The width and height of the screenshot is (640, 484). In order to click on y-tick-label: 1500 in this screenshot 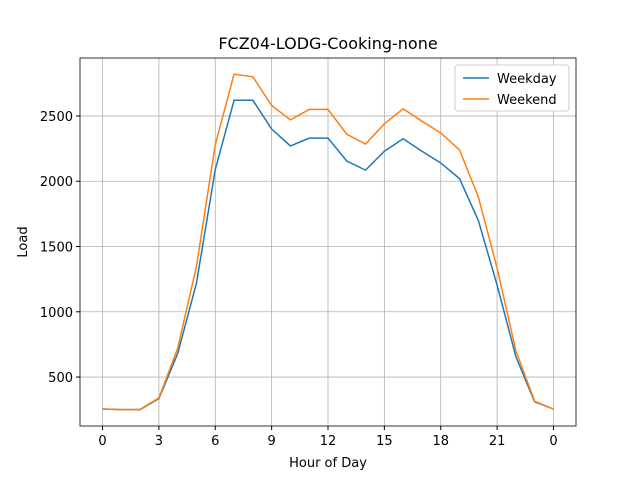, I will do `click(56, 248)`.